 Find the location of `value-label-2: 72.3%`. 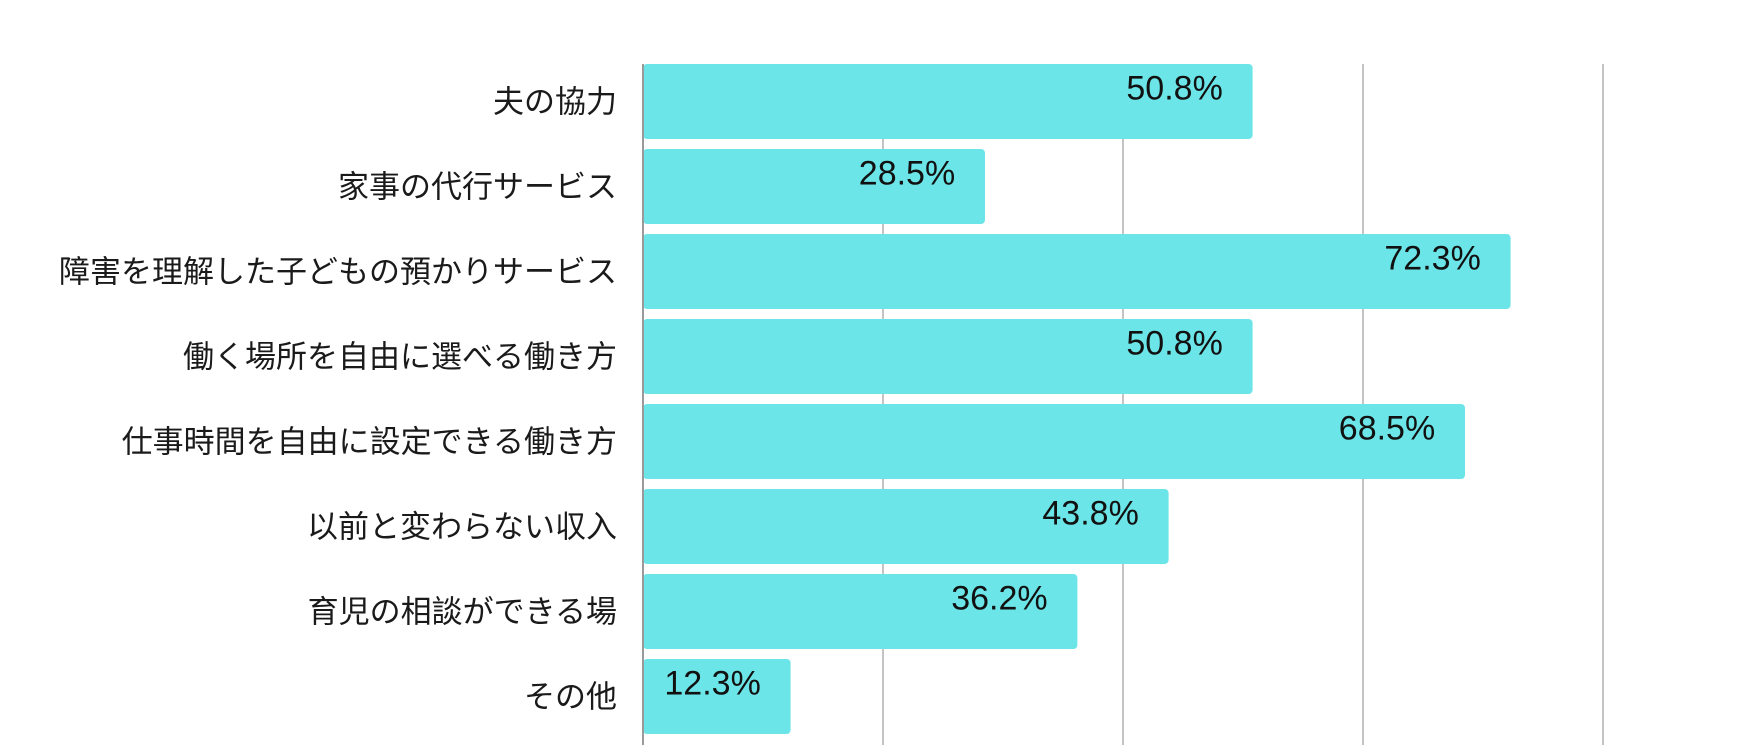

value-label-2: 72.3% is located at coordinates (1432, 259).